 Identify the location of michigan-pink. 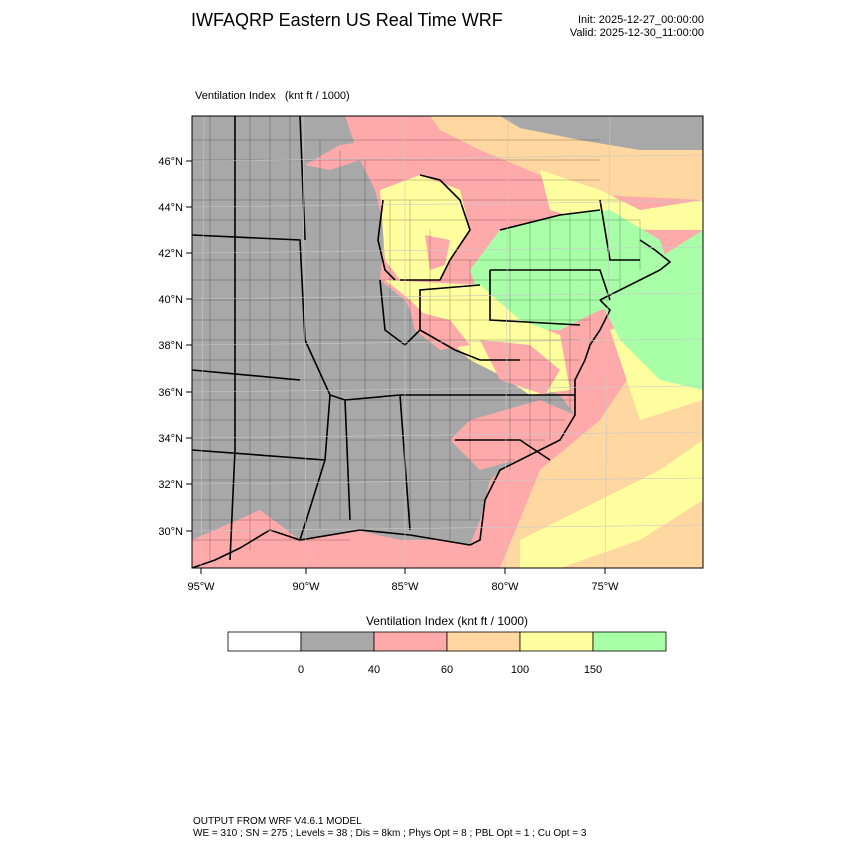
(437, 252).